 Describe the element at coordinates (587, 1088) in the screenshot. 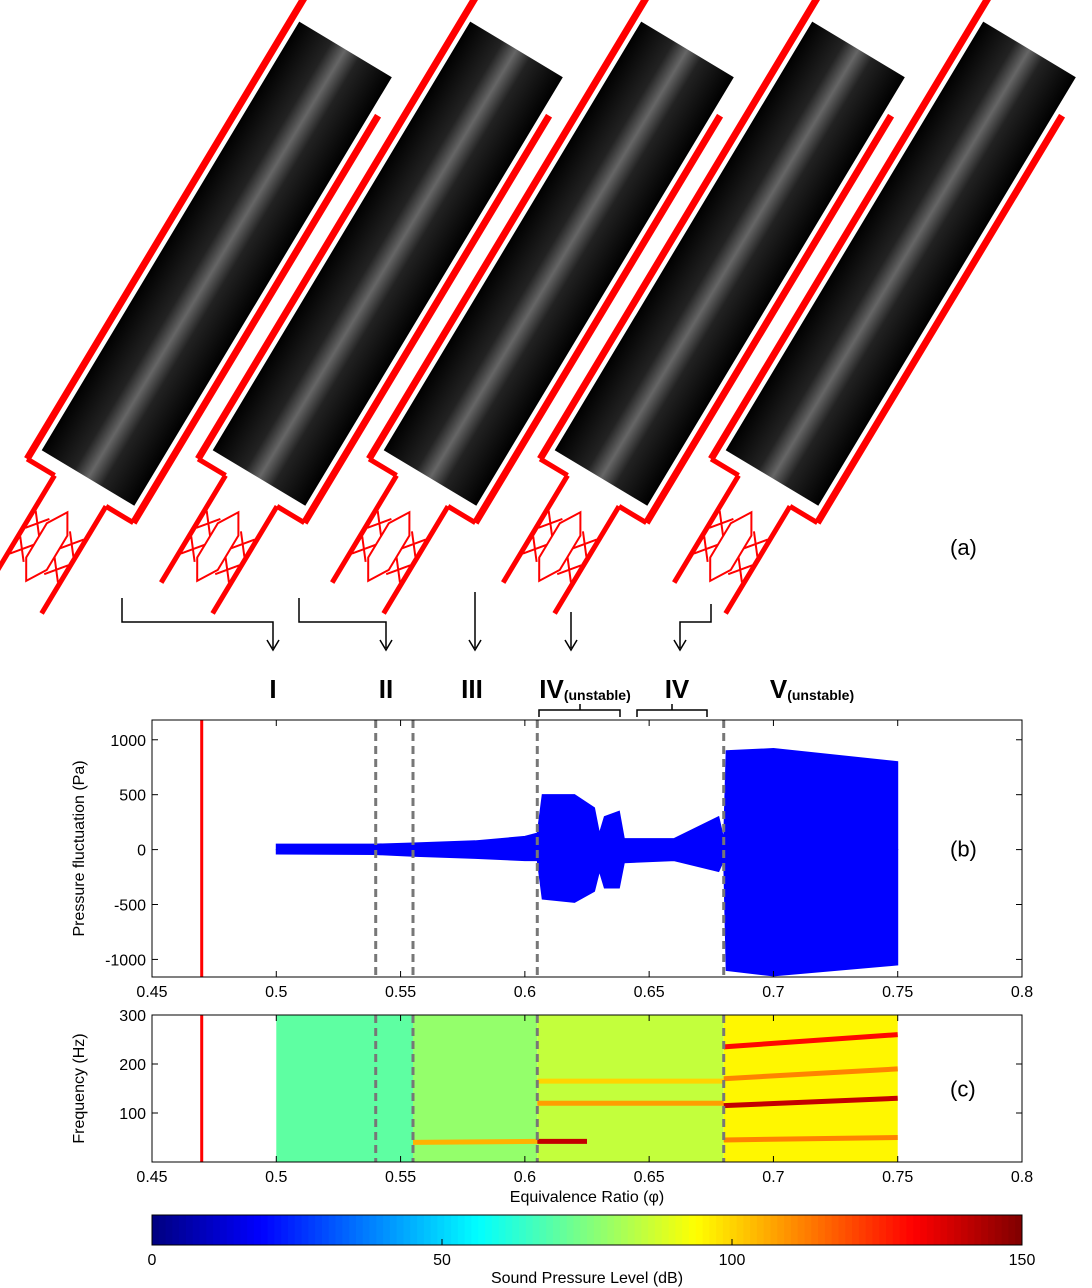

I see `axes-frame` at that location.